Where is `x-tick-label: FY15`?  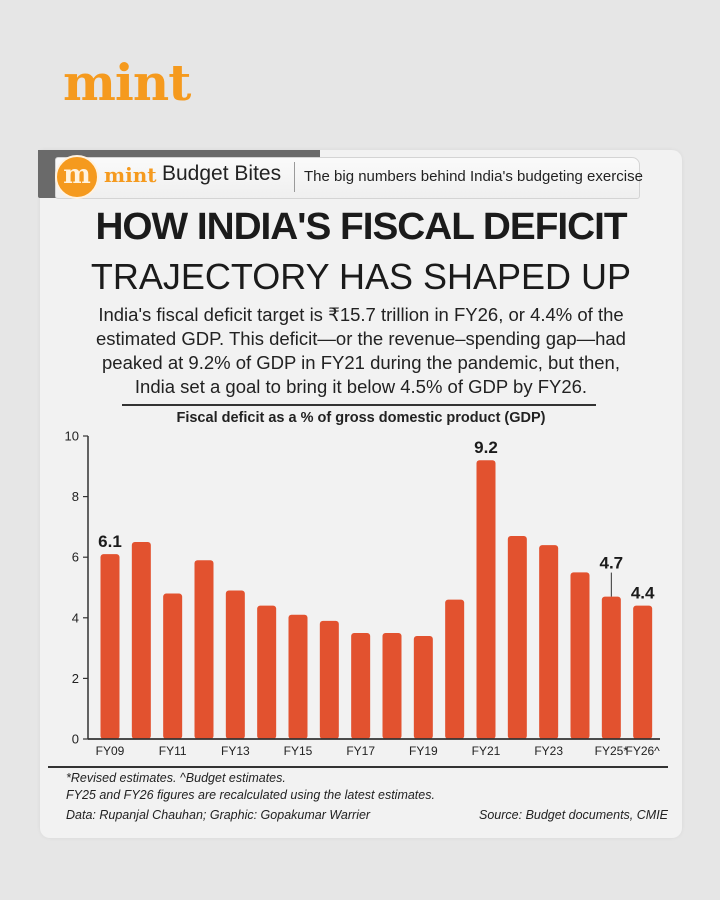 x-tick-label: FY15 is located at coordinates (298, 751).